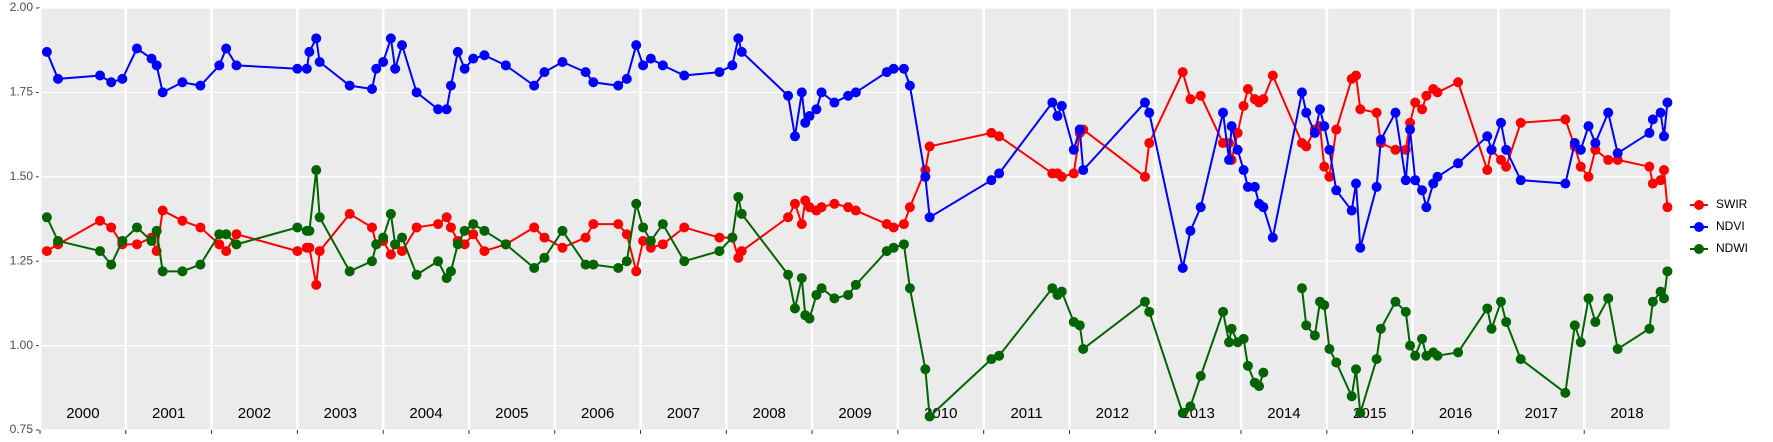 The image size is (1773, 442). What do you see at coordinates (1283, 413) in the screenshot?
I see `year-label: 2014` at bounding box center [1283, 413].